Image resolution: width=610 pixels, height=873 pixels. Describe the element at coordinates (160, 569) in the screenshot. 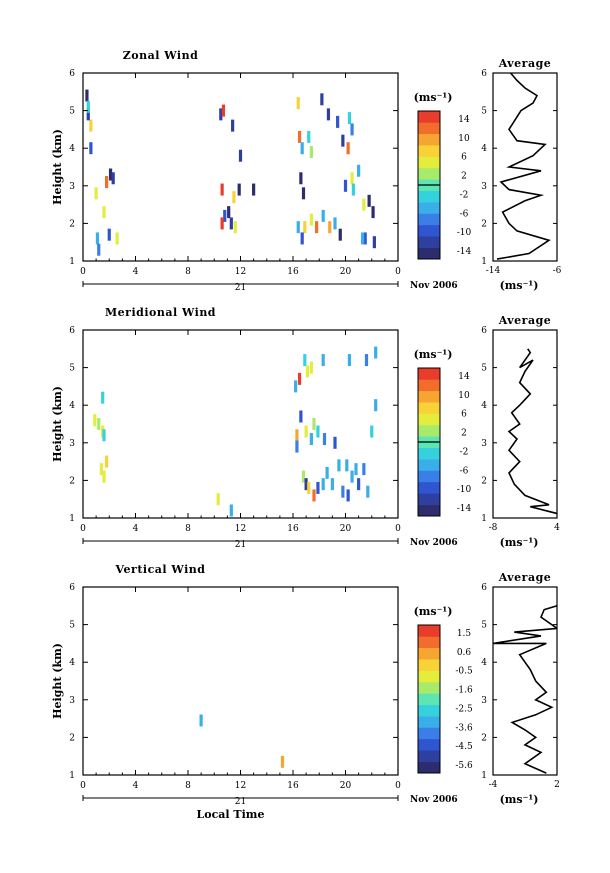

I see `panel-title: Vertical Wind` at that location.